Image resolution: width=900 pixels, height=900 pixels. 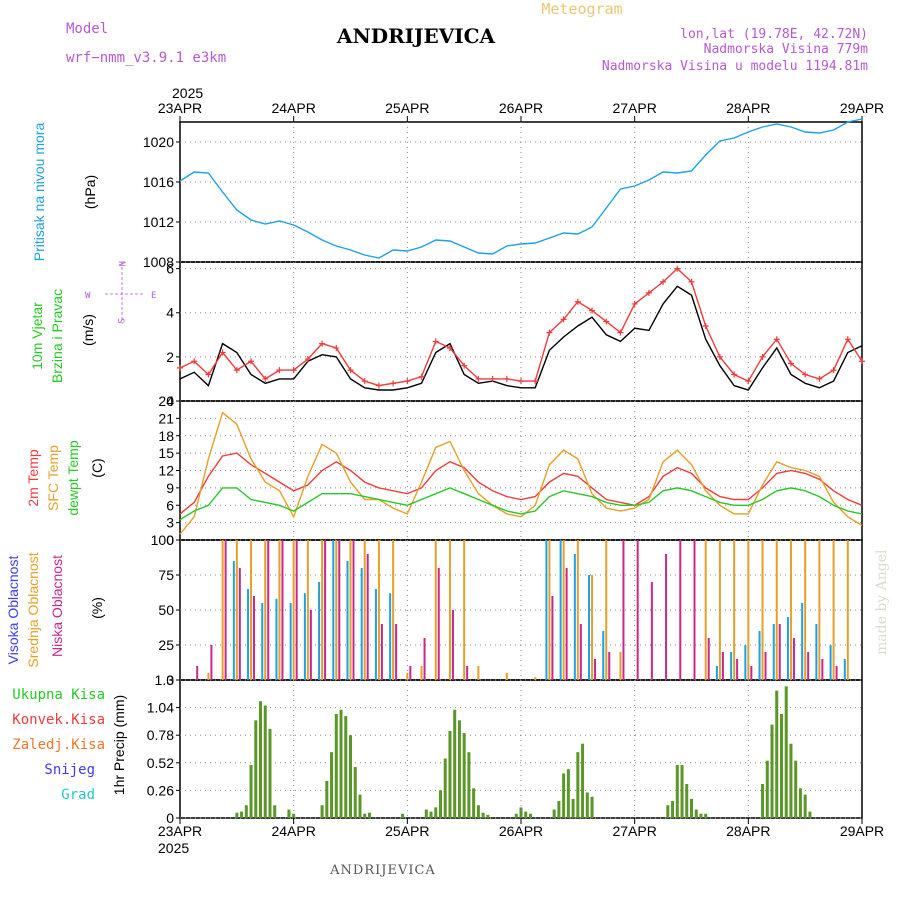 What do you see at coordinates (786, 49) in the screenshot?
I see `elevation-label: Nadmorska Visina 779m` at bounding box center [786, 49].